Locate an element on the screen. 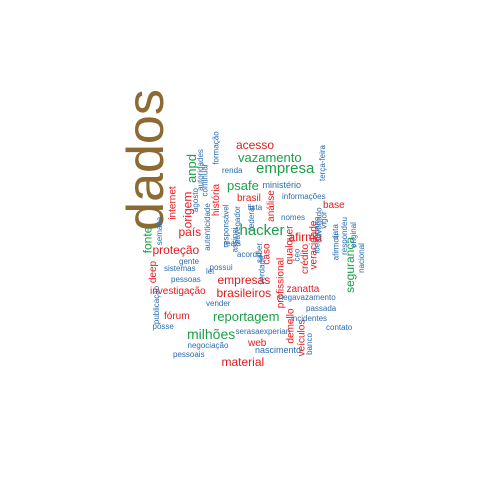 The width and height of the screenshot is (504, 504). cloud-word: semana is located at coordinates (160, 231).